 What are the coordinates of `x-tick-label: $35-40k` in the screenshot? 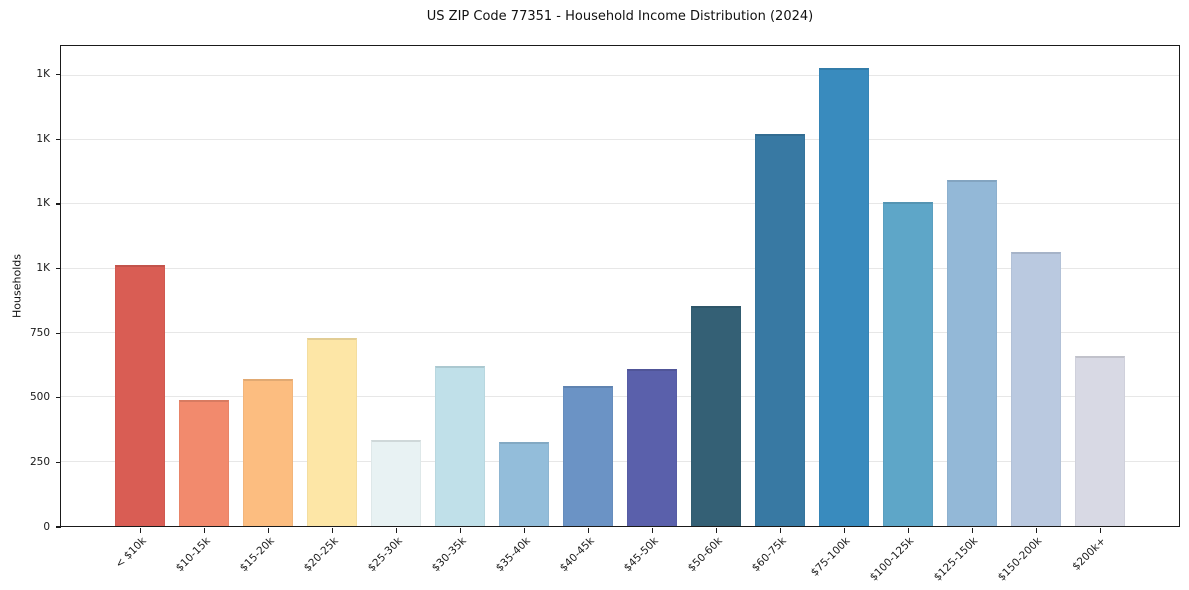 It's located at (513, 555).